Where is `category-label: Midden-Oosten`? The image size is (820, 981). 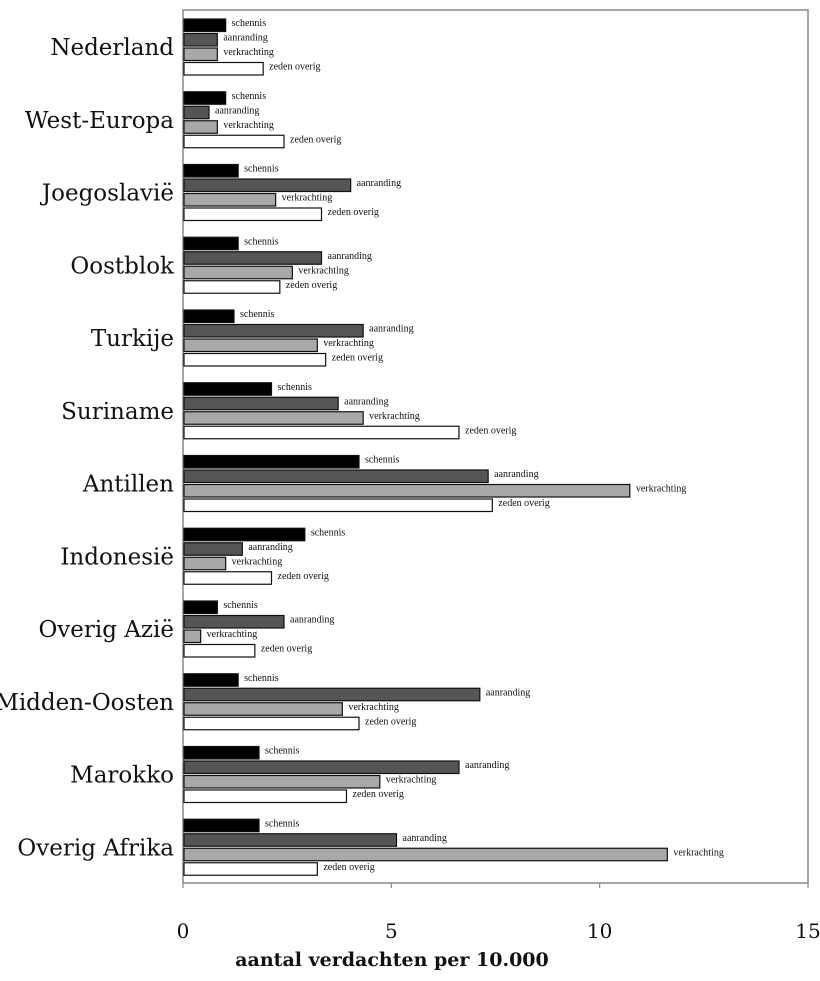
category-label: Midden-Oosten is located at coordinates (87, 703).